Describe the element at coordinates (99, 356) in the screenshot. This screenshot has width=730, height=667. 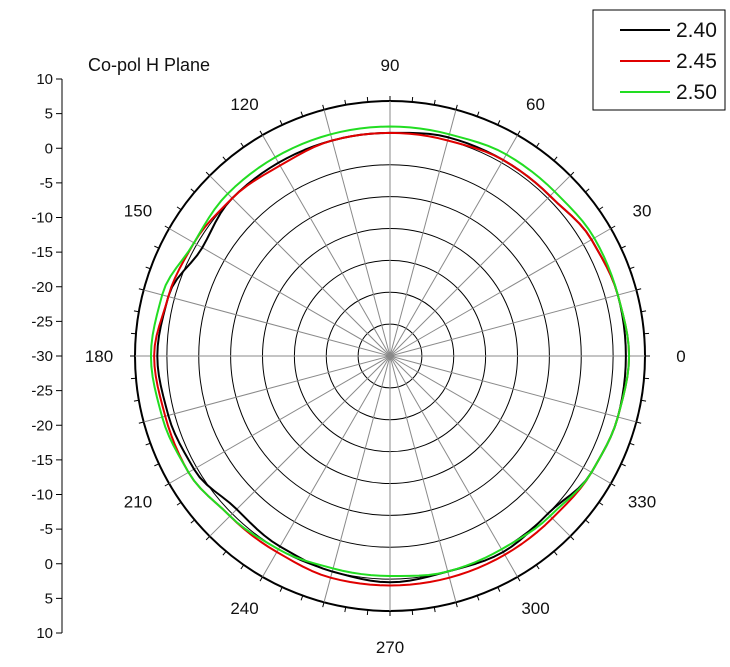
I see `angle-label: 180` at that location.